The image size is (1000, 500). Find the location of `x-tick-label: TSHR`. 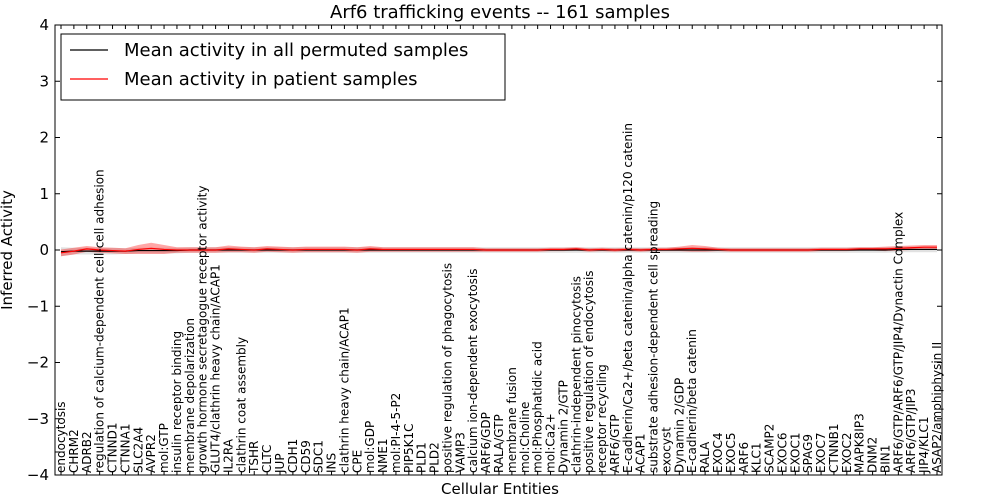

x-tick-label: TSHR is located at coordinates (254, 457).